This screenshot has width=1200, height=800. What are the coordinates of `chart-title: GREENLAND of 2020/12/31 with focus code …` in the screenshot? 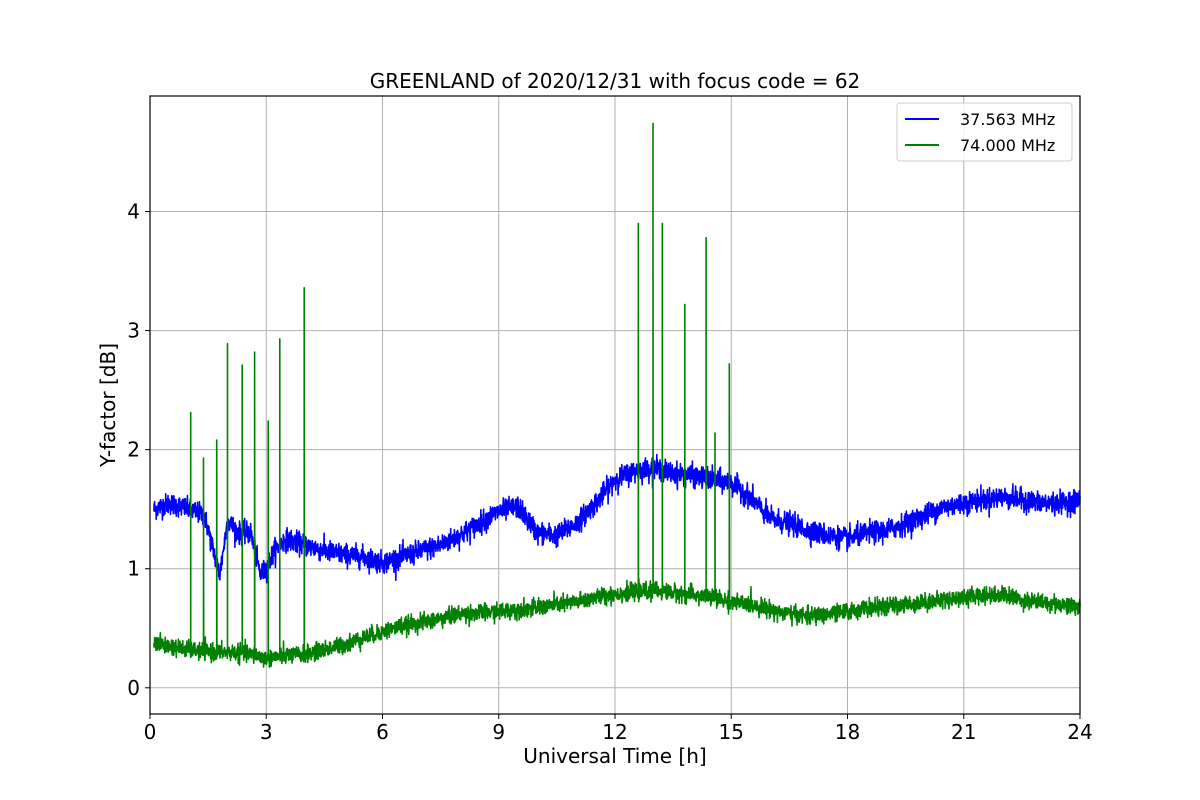 It's located at (615, 81).